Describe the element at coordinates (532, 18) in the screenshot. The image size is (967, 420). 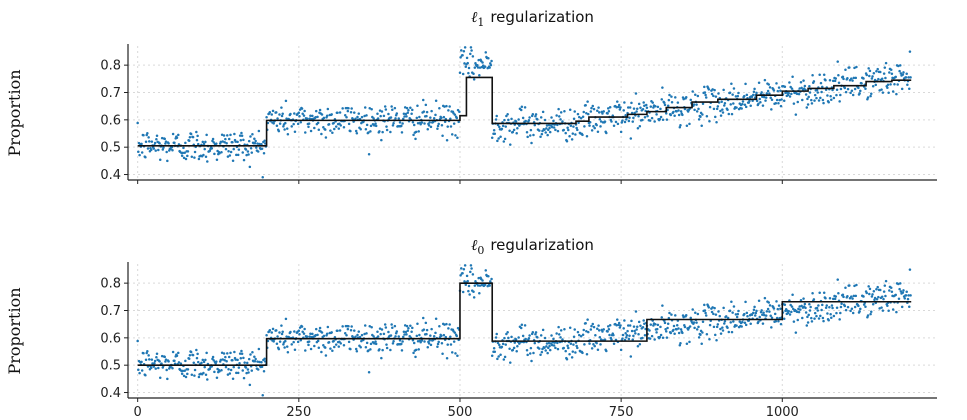
I see `chart-title: ℓ1 regularization` at that location.